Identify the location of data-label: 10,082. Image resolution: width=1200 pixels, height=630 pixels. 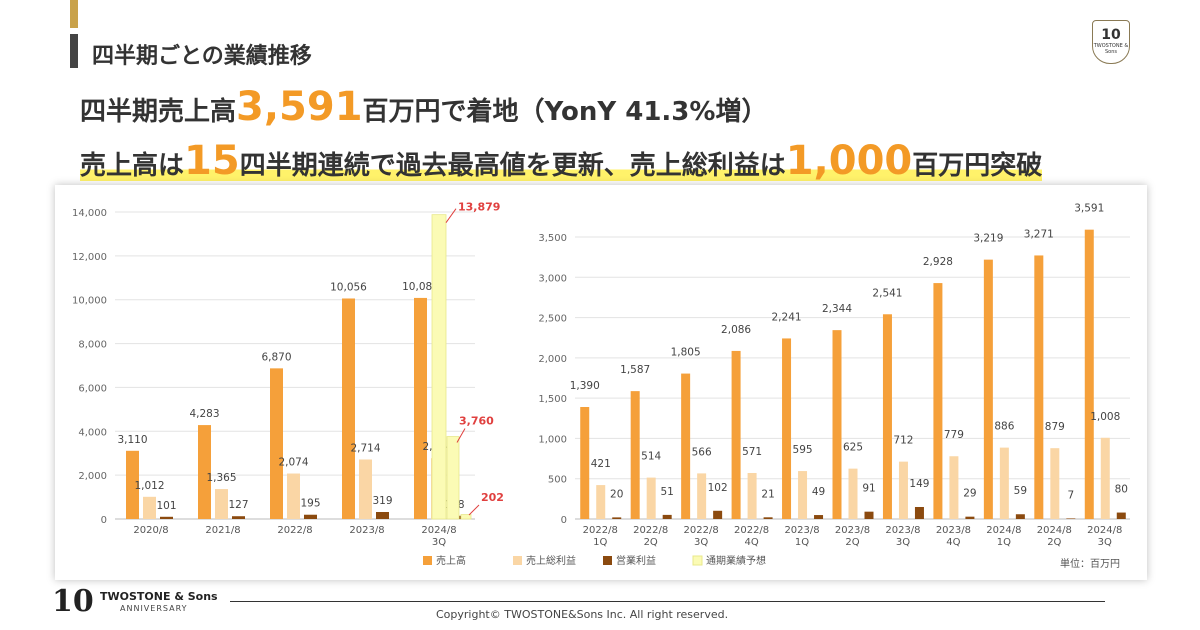
(420, 287).